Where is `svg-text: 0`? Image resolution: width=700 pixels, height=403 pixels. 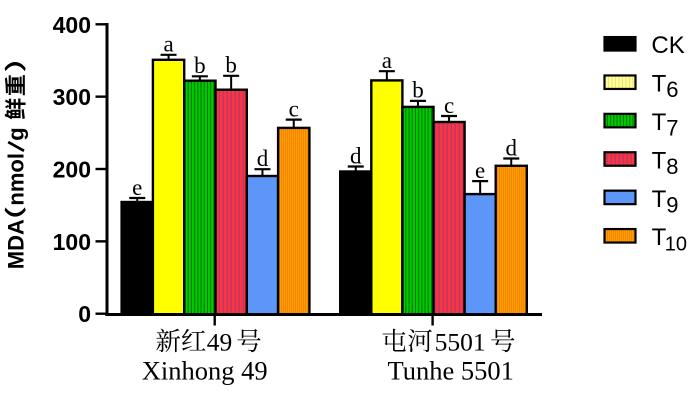
svg-text: 0 is located at coordinates (84, 314).